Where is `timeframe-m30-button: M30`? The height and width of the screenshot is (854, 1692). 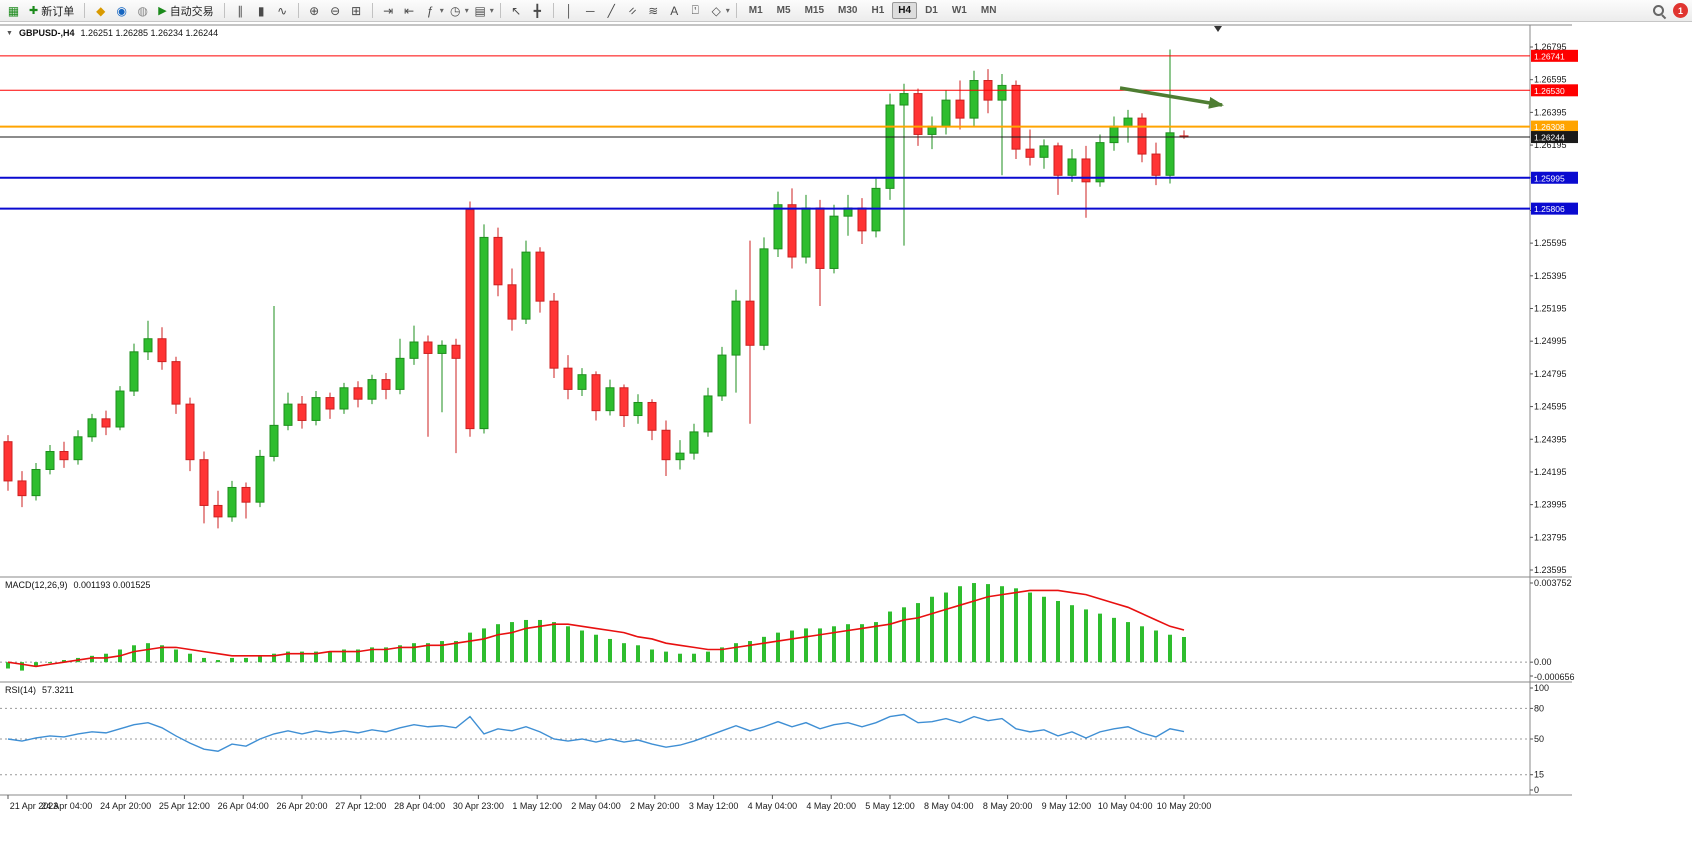 timeframe-m30-button: M30 is located at coordinates (847, 10).